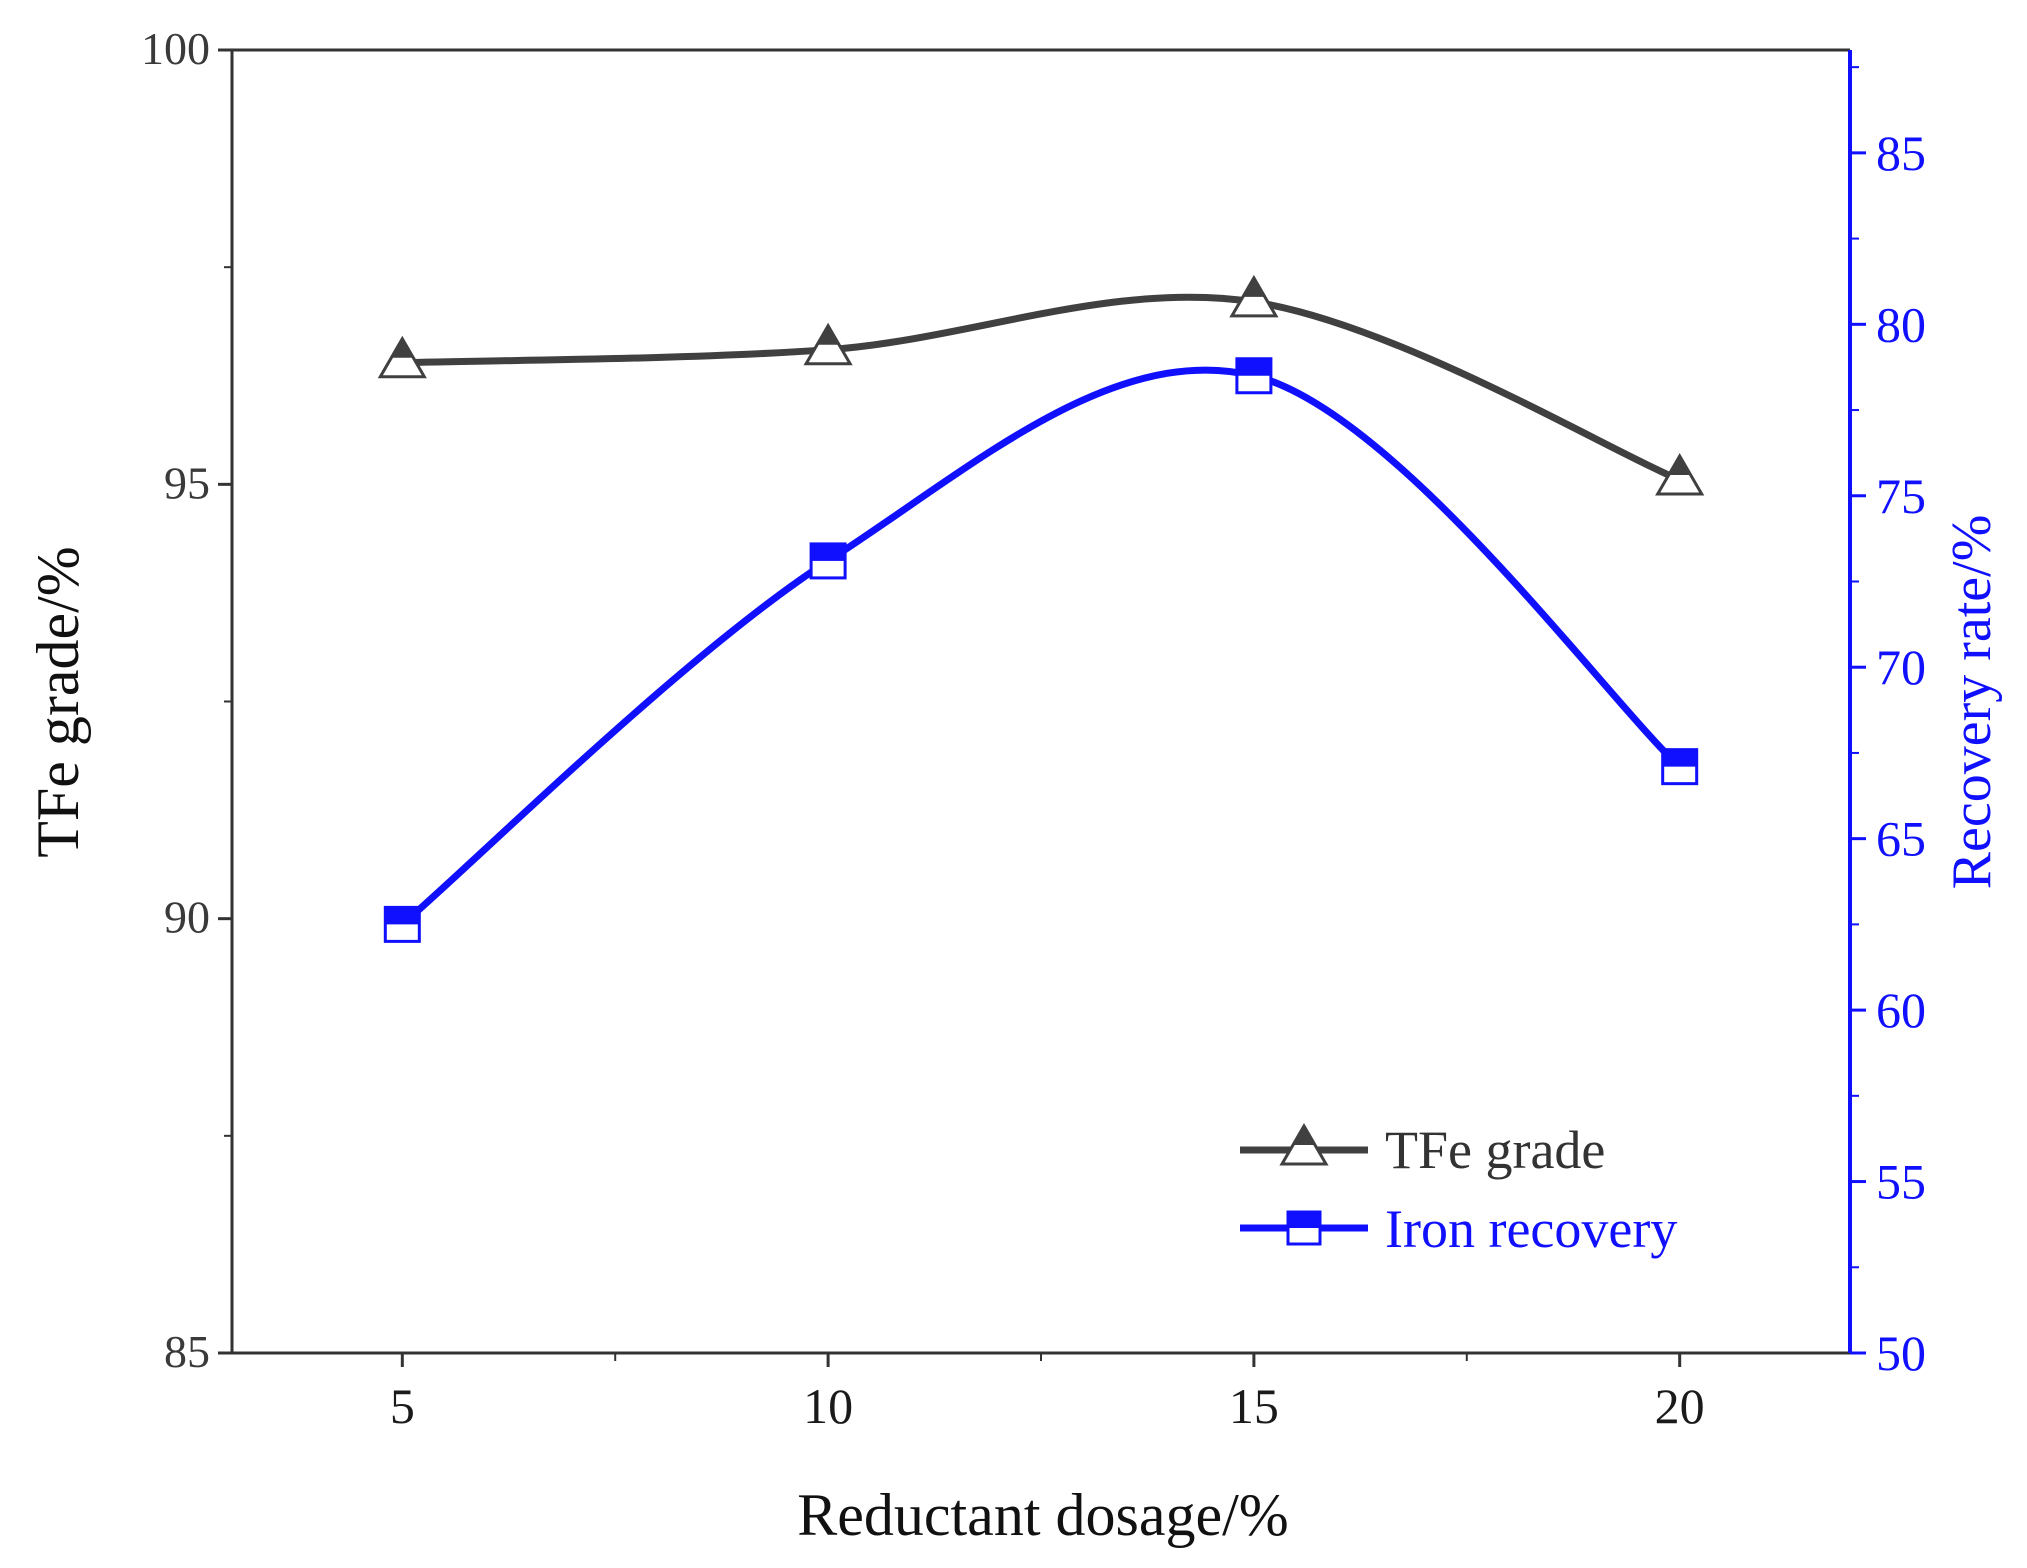  Describe the element at coordinates (1901, 1182) in the screenshot. I see `right-tick-label: 55` at that location.